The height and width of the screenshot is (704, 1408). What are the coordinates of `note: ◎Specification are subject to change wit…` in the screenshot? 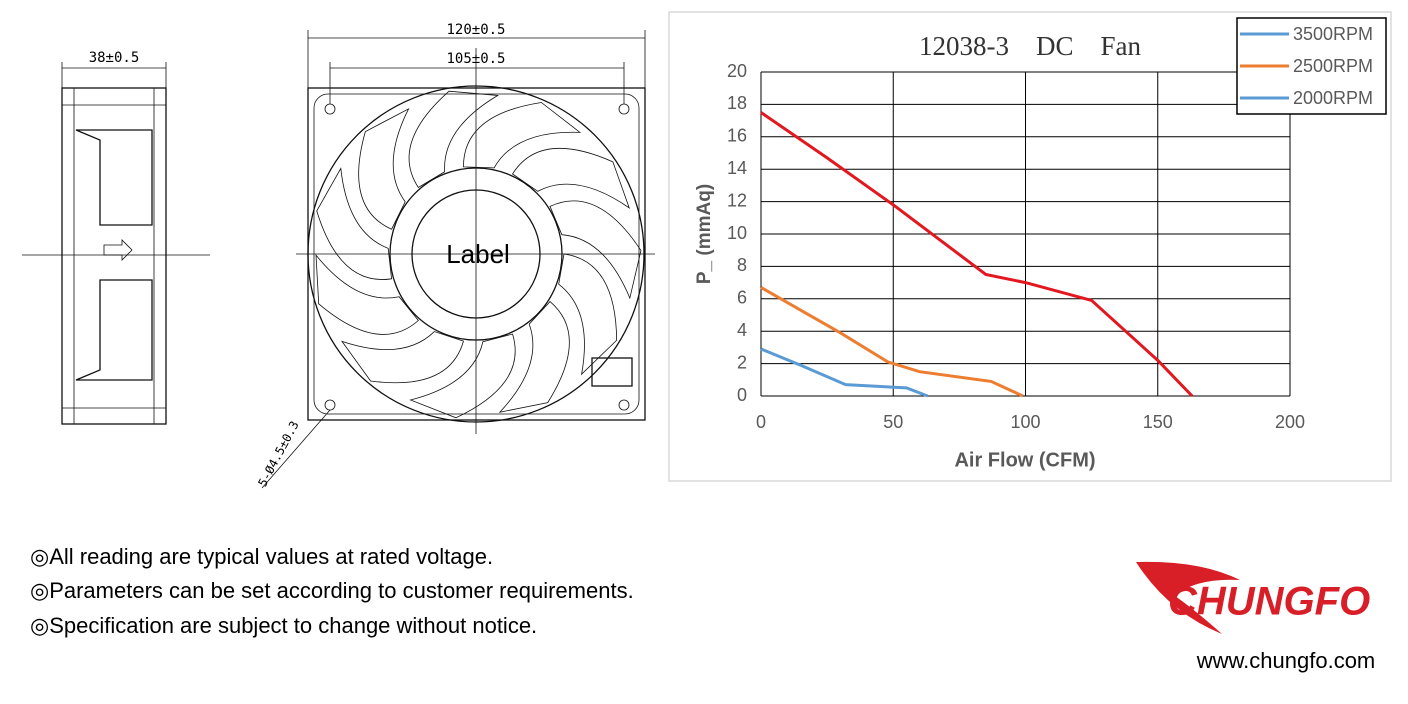 It's located at (283, 625).